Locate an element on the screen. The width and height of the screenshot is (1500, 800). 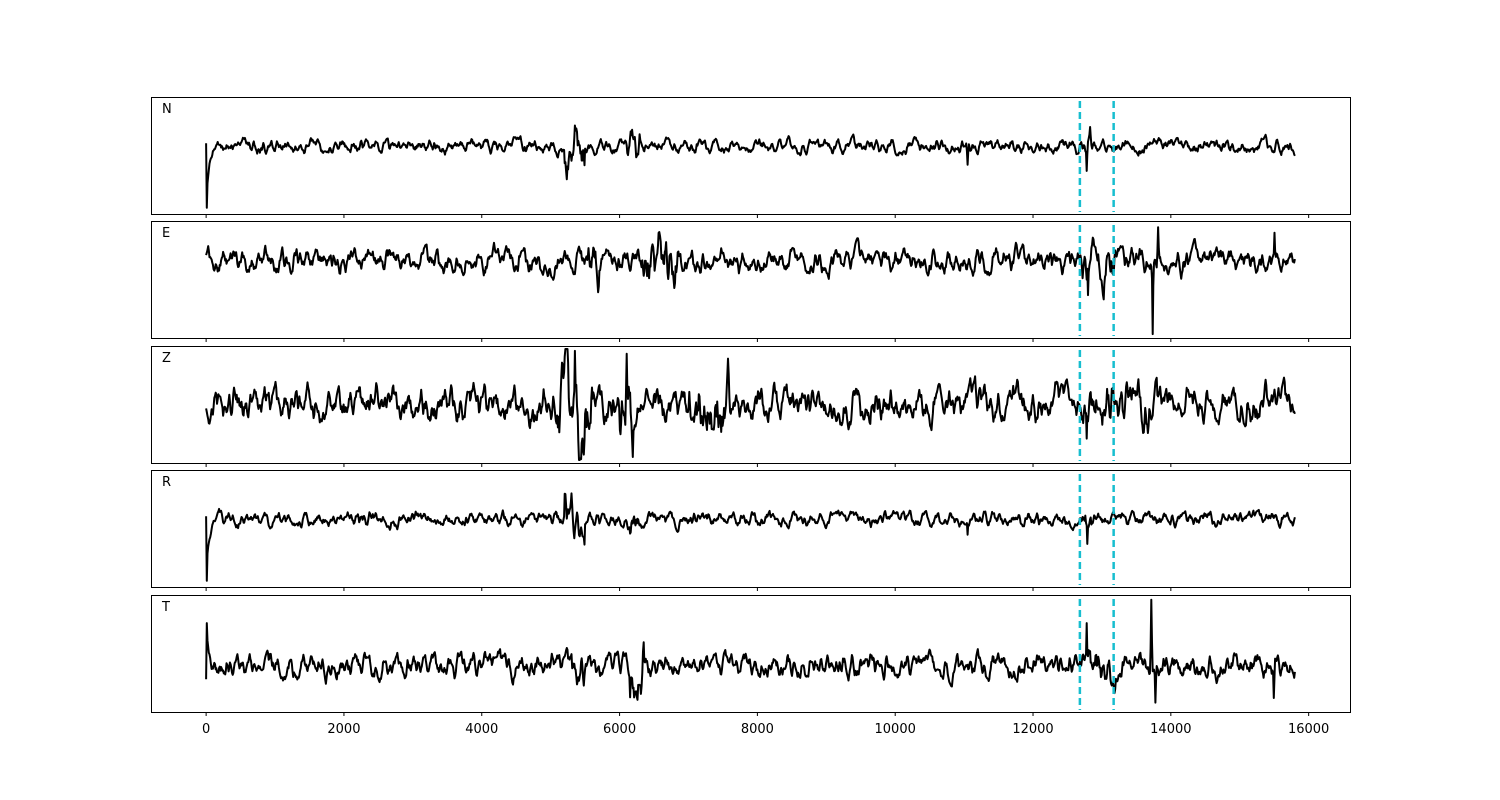
panel-frame-n is located at coordinates (751, 156).